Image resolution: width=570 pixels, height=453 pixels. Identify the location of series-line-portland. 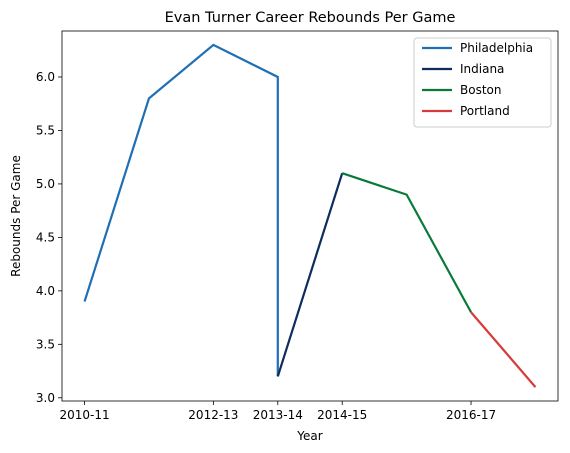
(503, 349).